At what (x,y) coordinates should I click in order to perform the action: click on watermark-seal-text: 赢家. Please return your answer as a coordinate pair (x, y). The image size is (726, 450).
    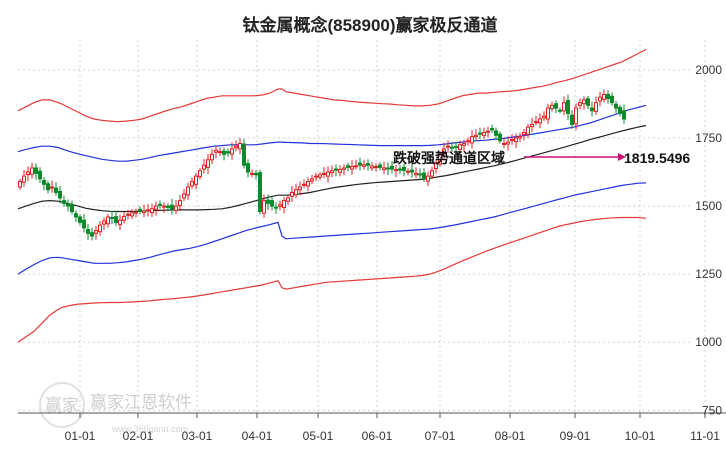
    Looking at the image, I should click on (62, 405).